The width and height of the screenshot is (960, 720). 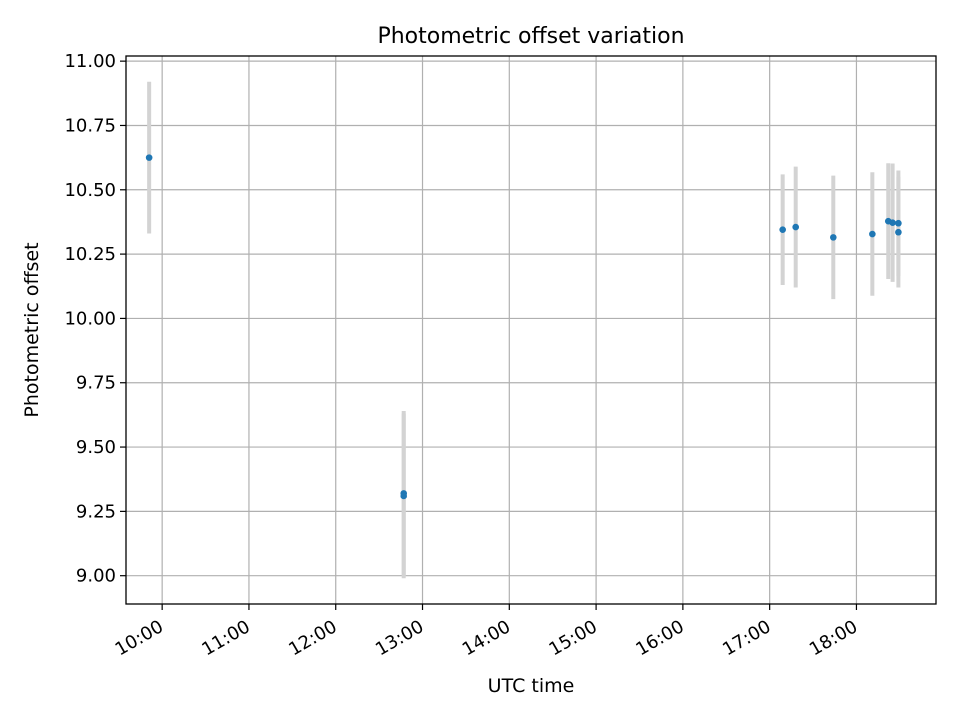 I want to click on y-tick-label: 9.00, so click(x=96, y=576).